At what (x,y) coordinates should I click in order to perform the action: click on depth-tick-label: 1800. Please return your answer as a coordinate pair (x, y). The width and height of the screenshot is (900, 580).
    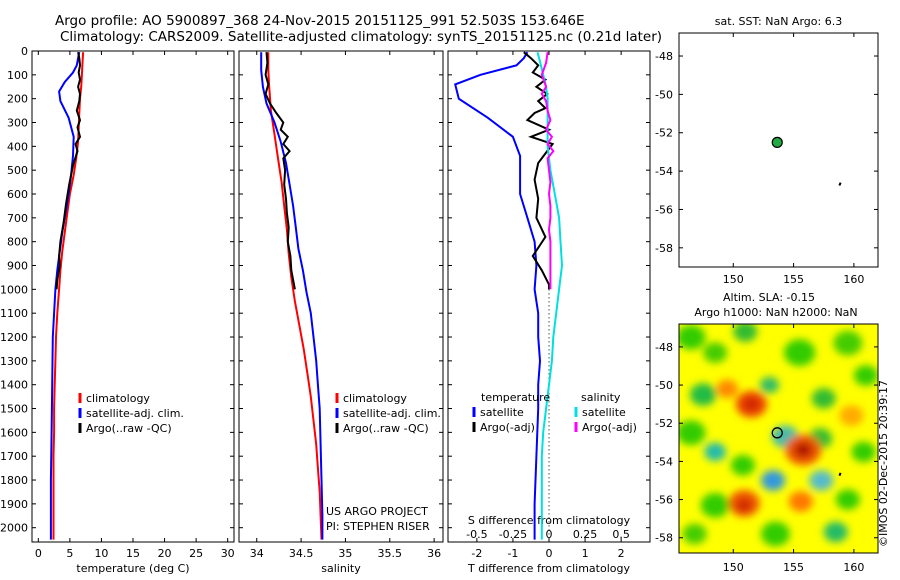
    Looking at the image, I should click on (14, 480).